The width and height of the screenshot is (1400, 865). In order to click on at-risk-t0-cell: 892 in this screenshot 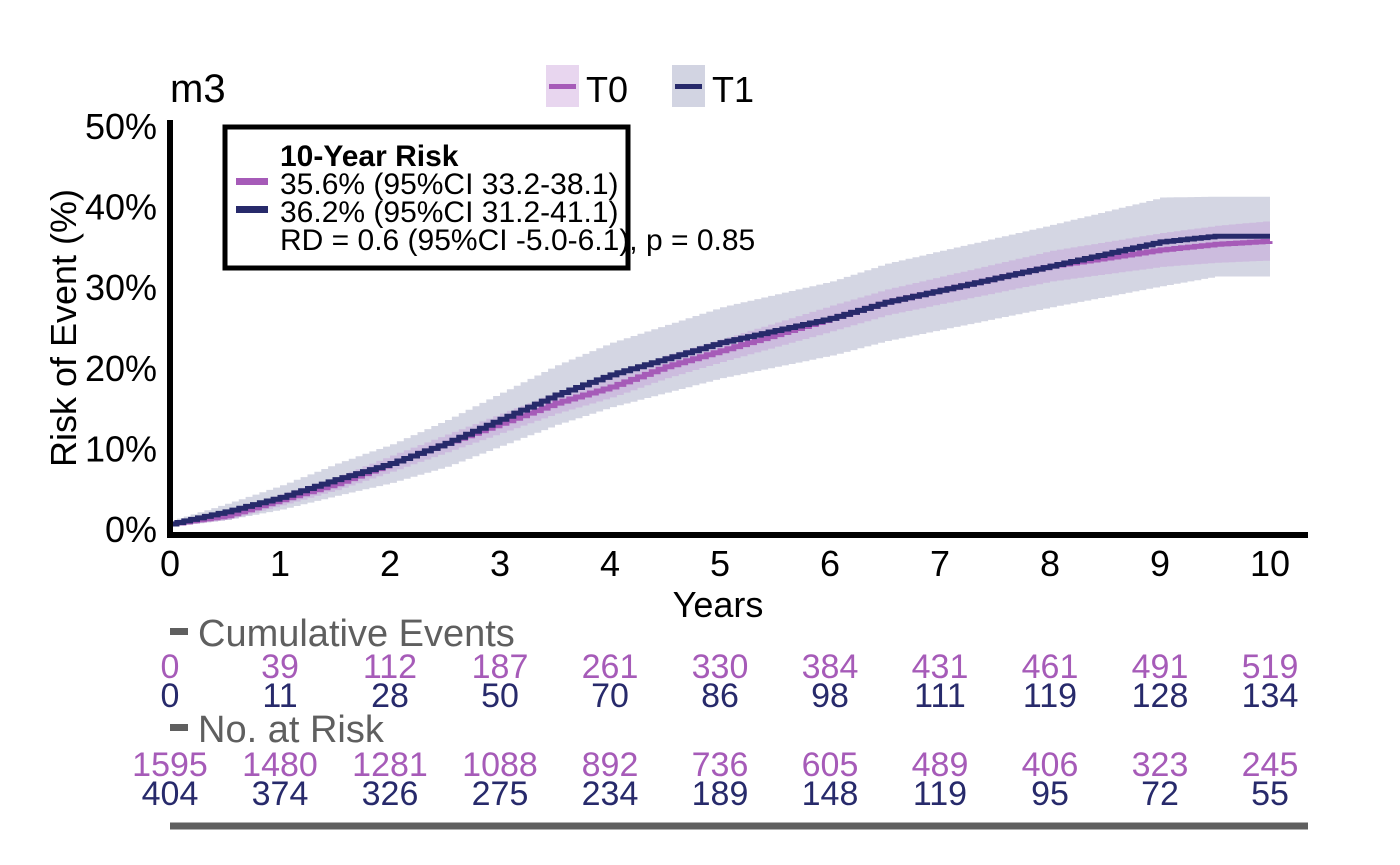, I will do `click(610, 765)`.